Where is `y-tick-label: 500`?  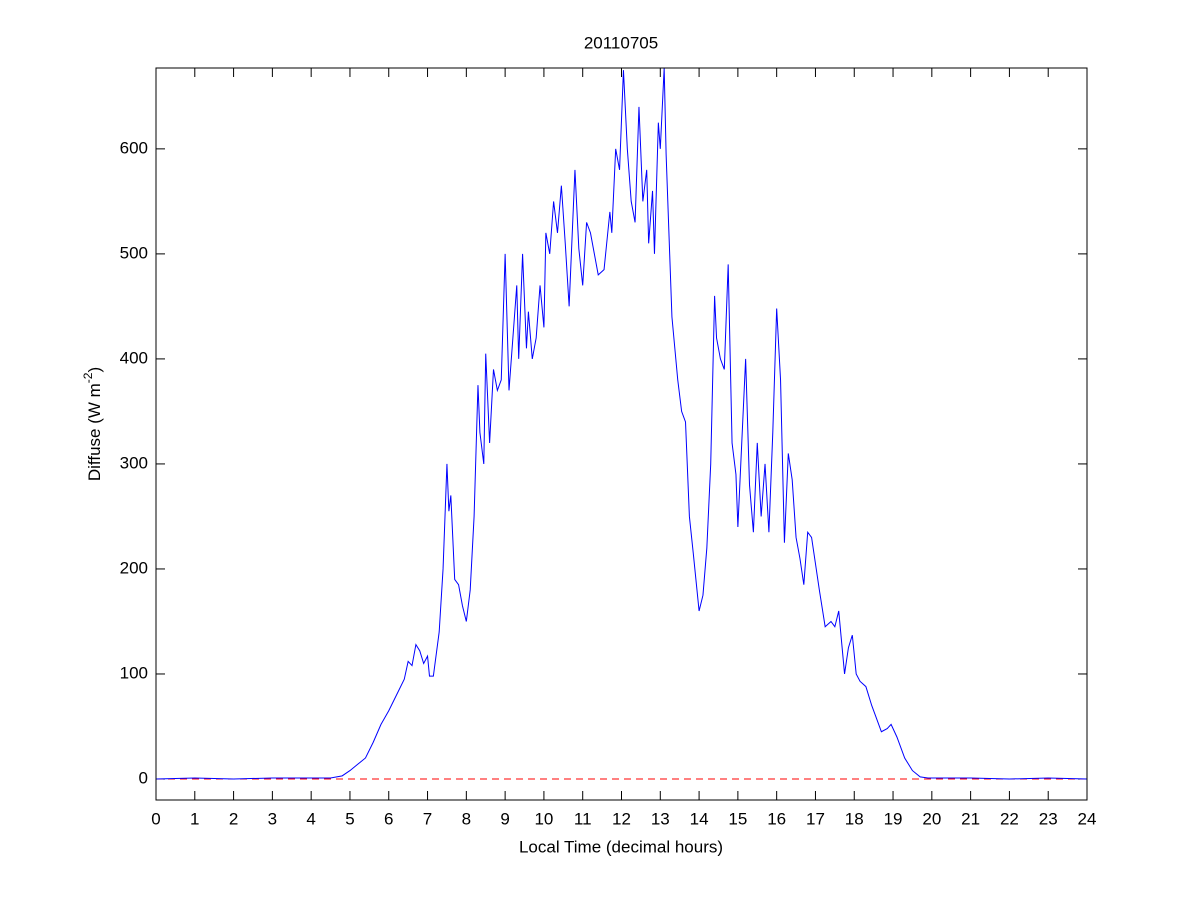
y-tick-label: 500 is located at coordinates (134, 252).